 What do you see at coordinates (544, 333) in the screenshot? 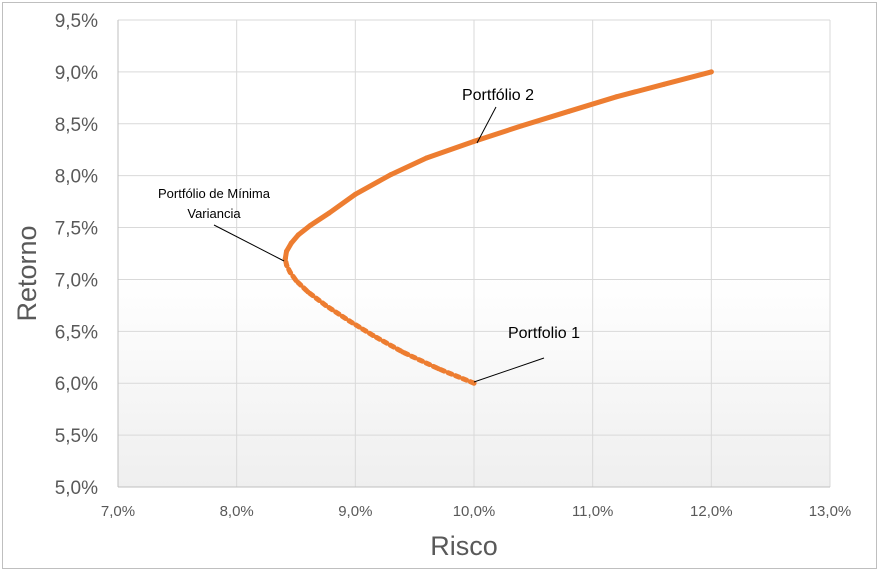
I see `annotation-label: Portfolio 1` at bounding box center [544, 333].